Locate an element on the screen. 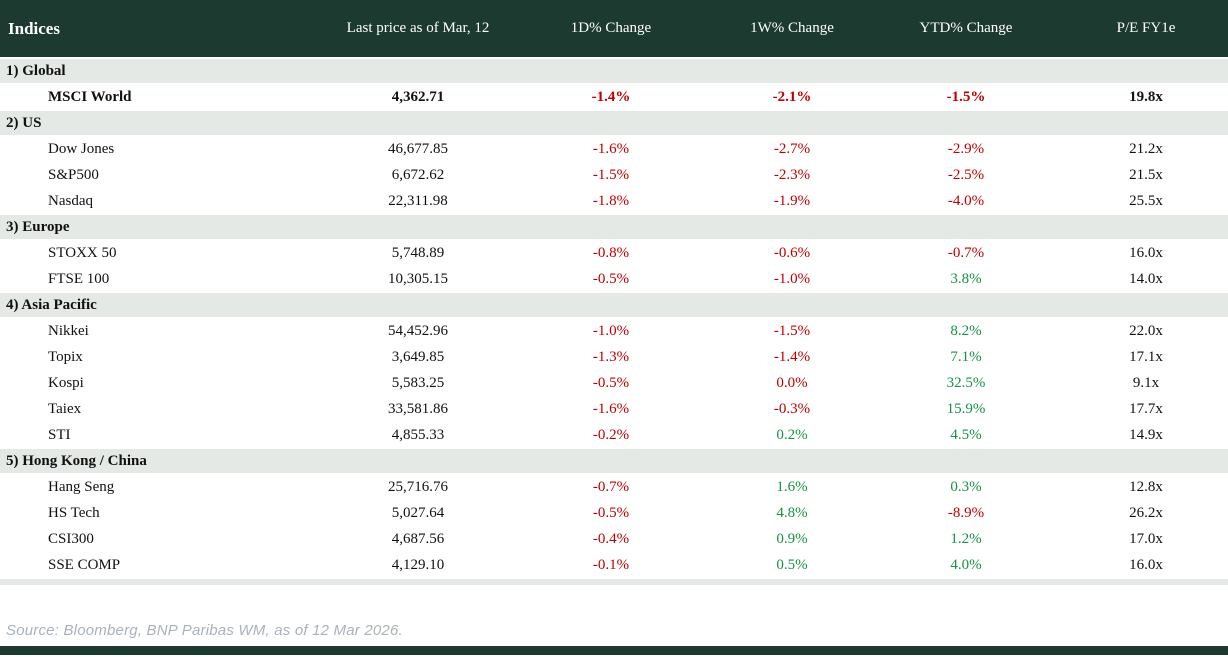 Image resolution: width=1228 pixels, height=657 pixels. index-row: Nikkei 54,452.96 -1.0% -1.5% 8.2% 22.0x is located at coordinates (614, 331).